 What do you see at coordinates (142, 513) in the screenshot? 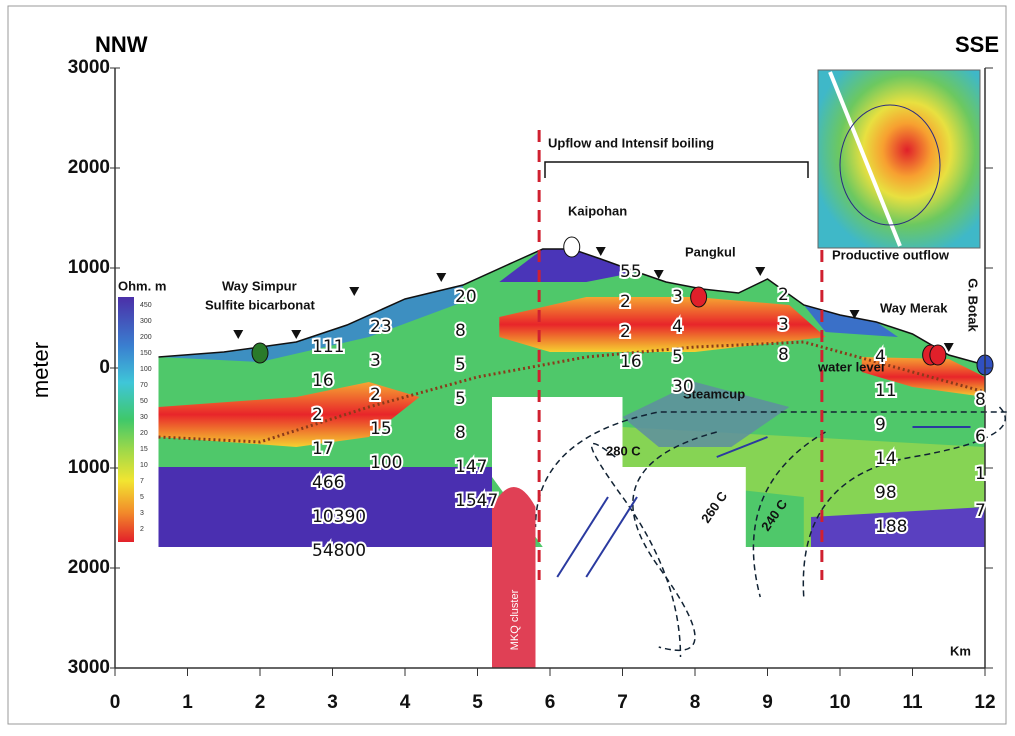
I see `legend-label: 3` at bounding box center [142, 513].